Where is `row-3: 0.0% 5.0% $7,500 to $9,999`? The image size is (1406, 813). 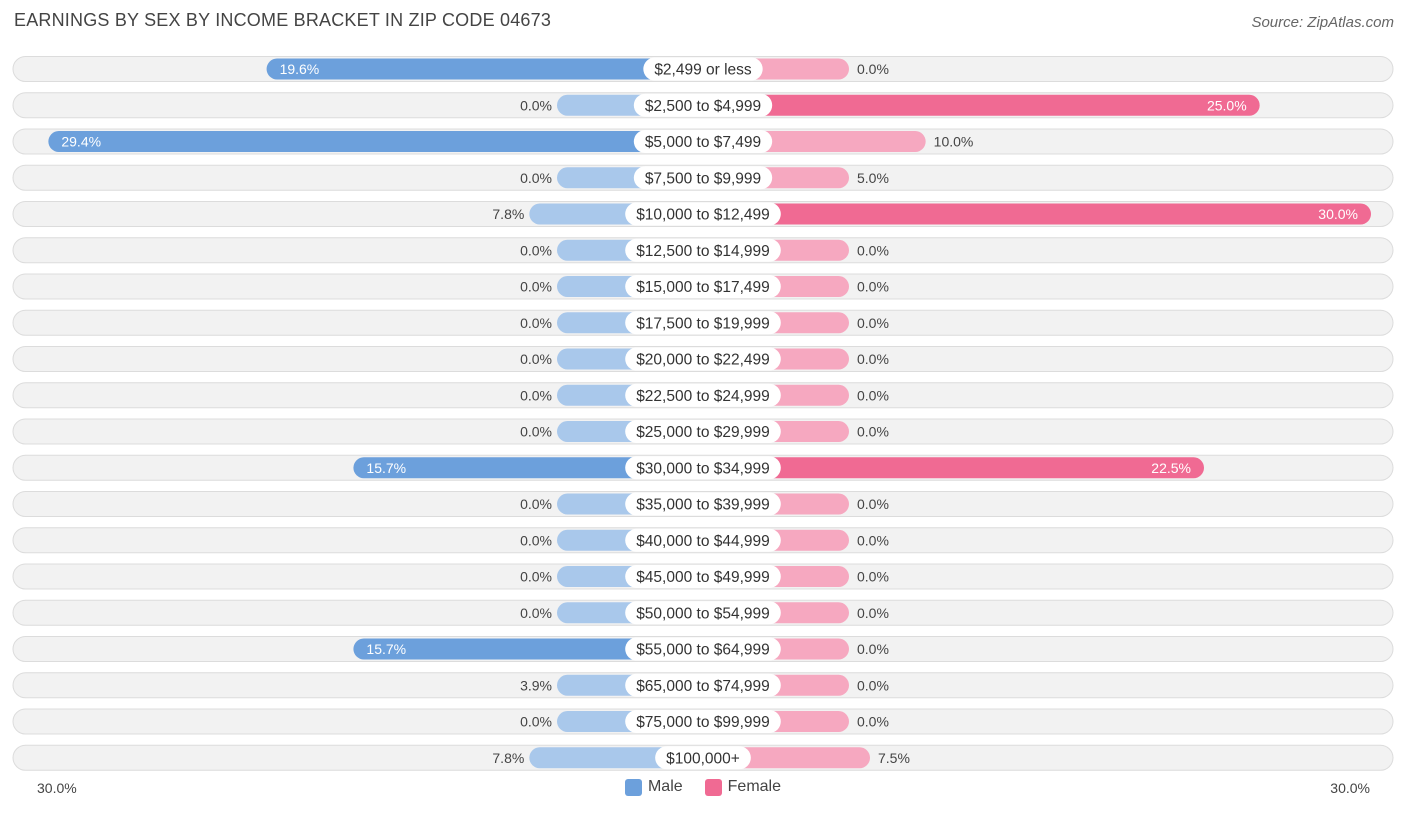
row-3: 0.0% 5.0% $7,500 to $9,999 is located at coordinates (703, 177).